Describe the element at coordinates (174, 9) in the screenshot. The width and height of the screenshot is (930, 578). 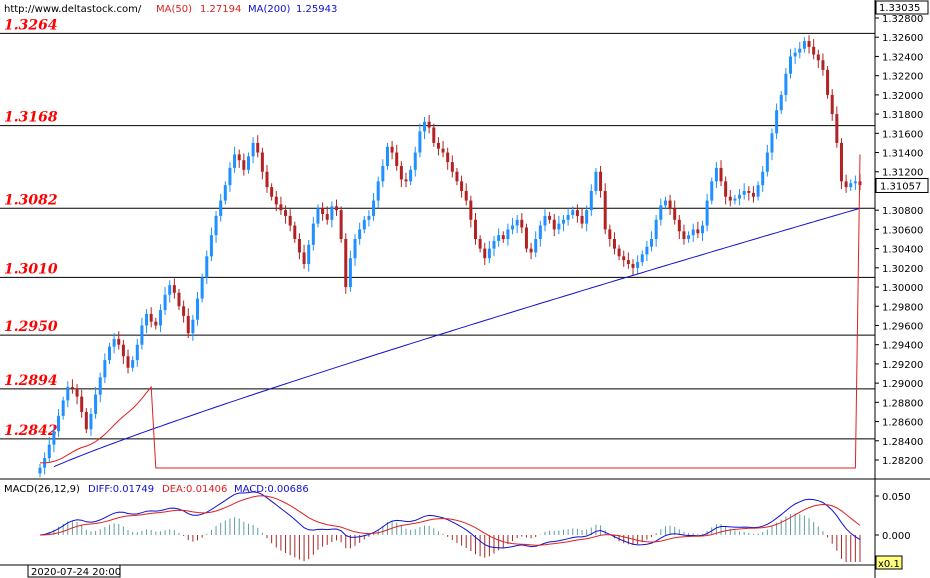
I see `ma50-label: MA(50)` at that location.